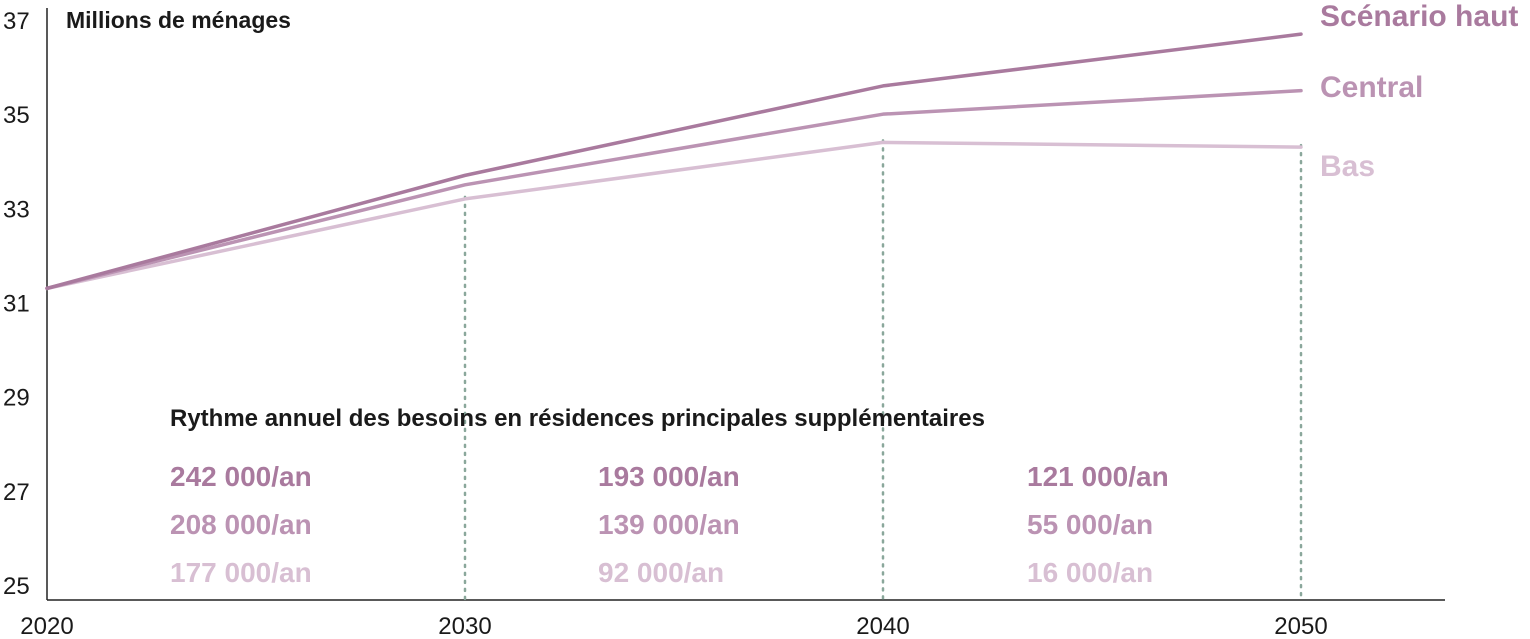 The image size is (1530, 639). Describe the element at coordinates (464, 626) in the screenshot. I see `x-tick-label: 2030` at that location.